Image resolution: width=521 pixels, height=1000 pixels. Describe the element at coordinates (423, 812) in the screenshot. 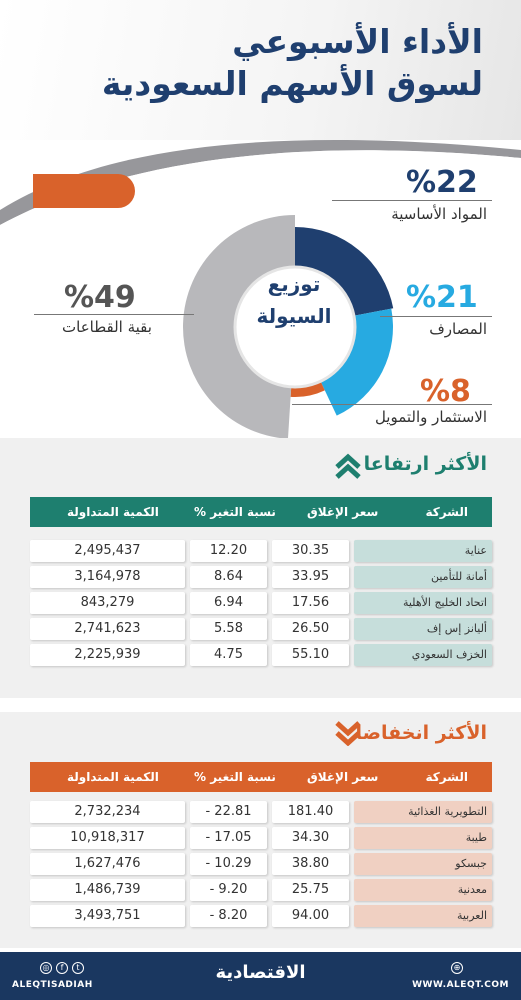

I see `company-cell: التطويرية الغذائية` at that location.